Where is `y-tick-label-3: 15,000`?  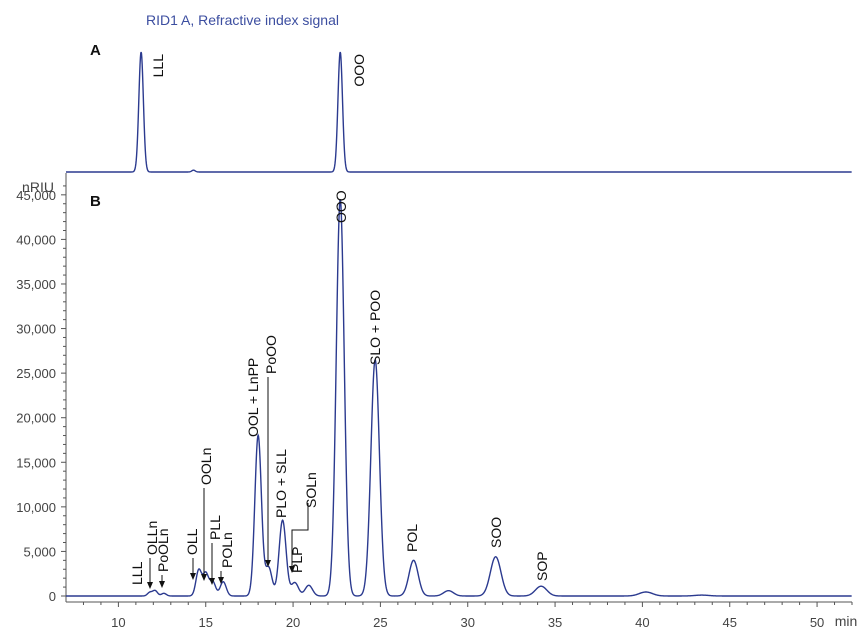 y-tick-label-3: 15,000 is located at coordinates (36, 462).